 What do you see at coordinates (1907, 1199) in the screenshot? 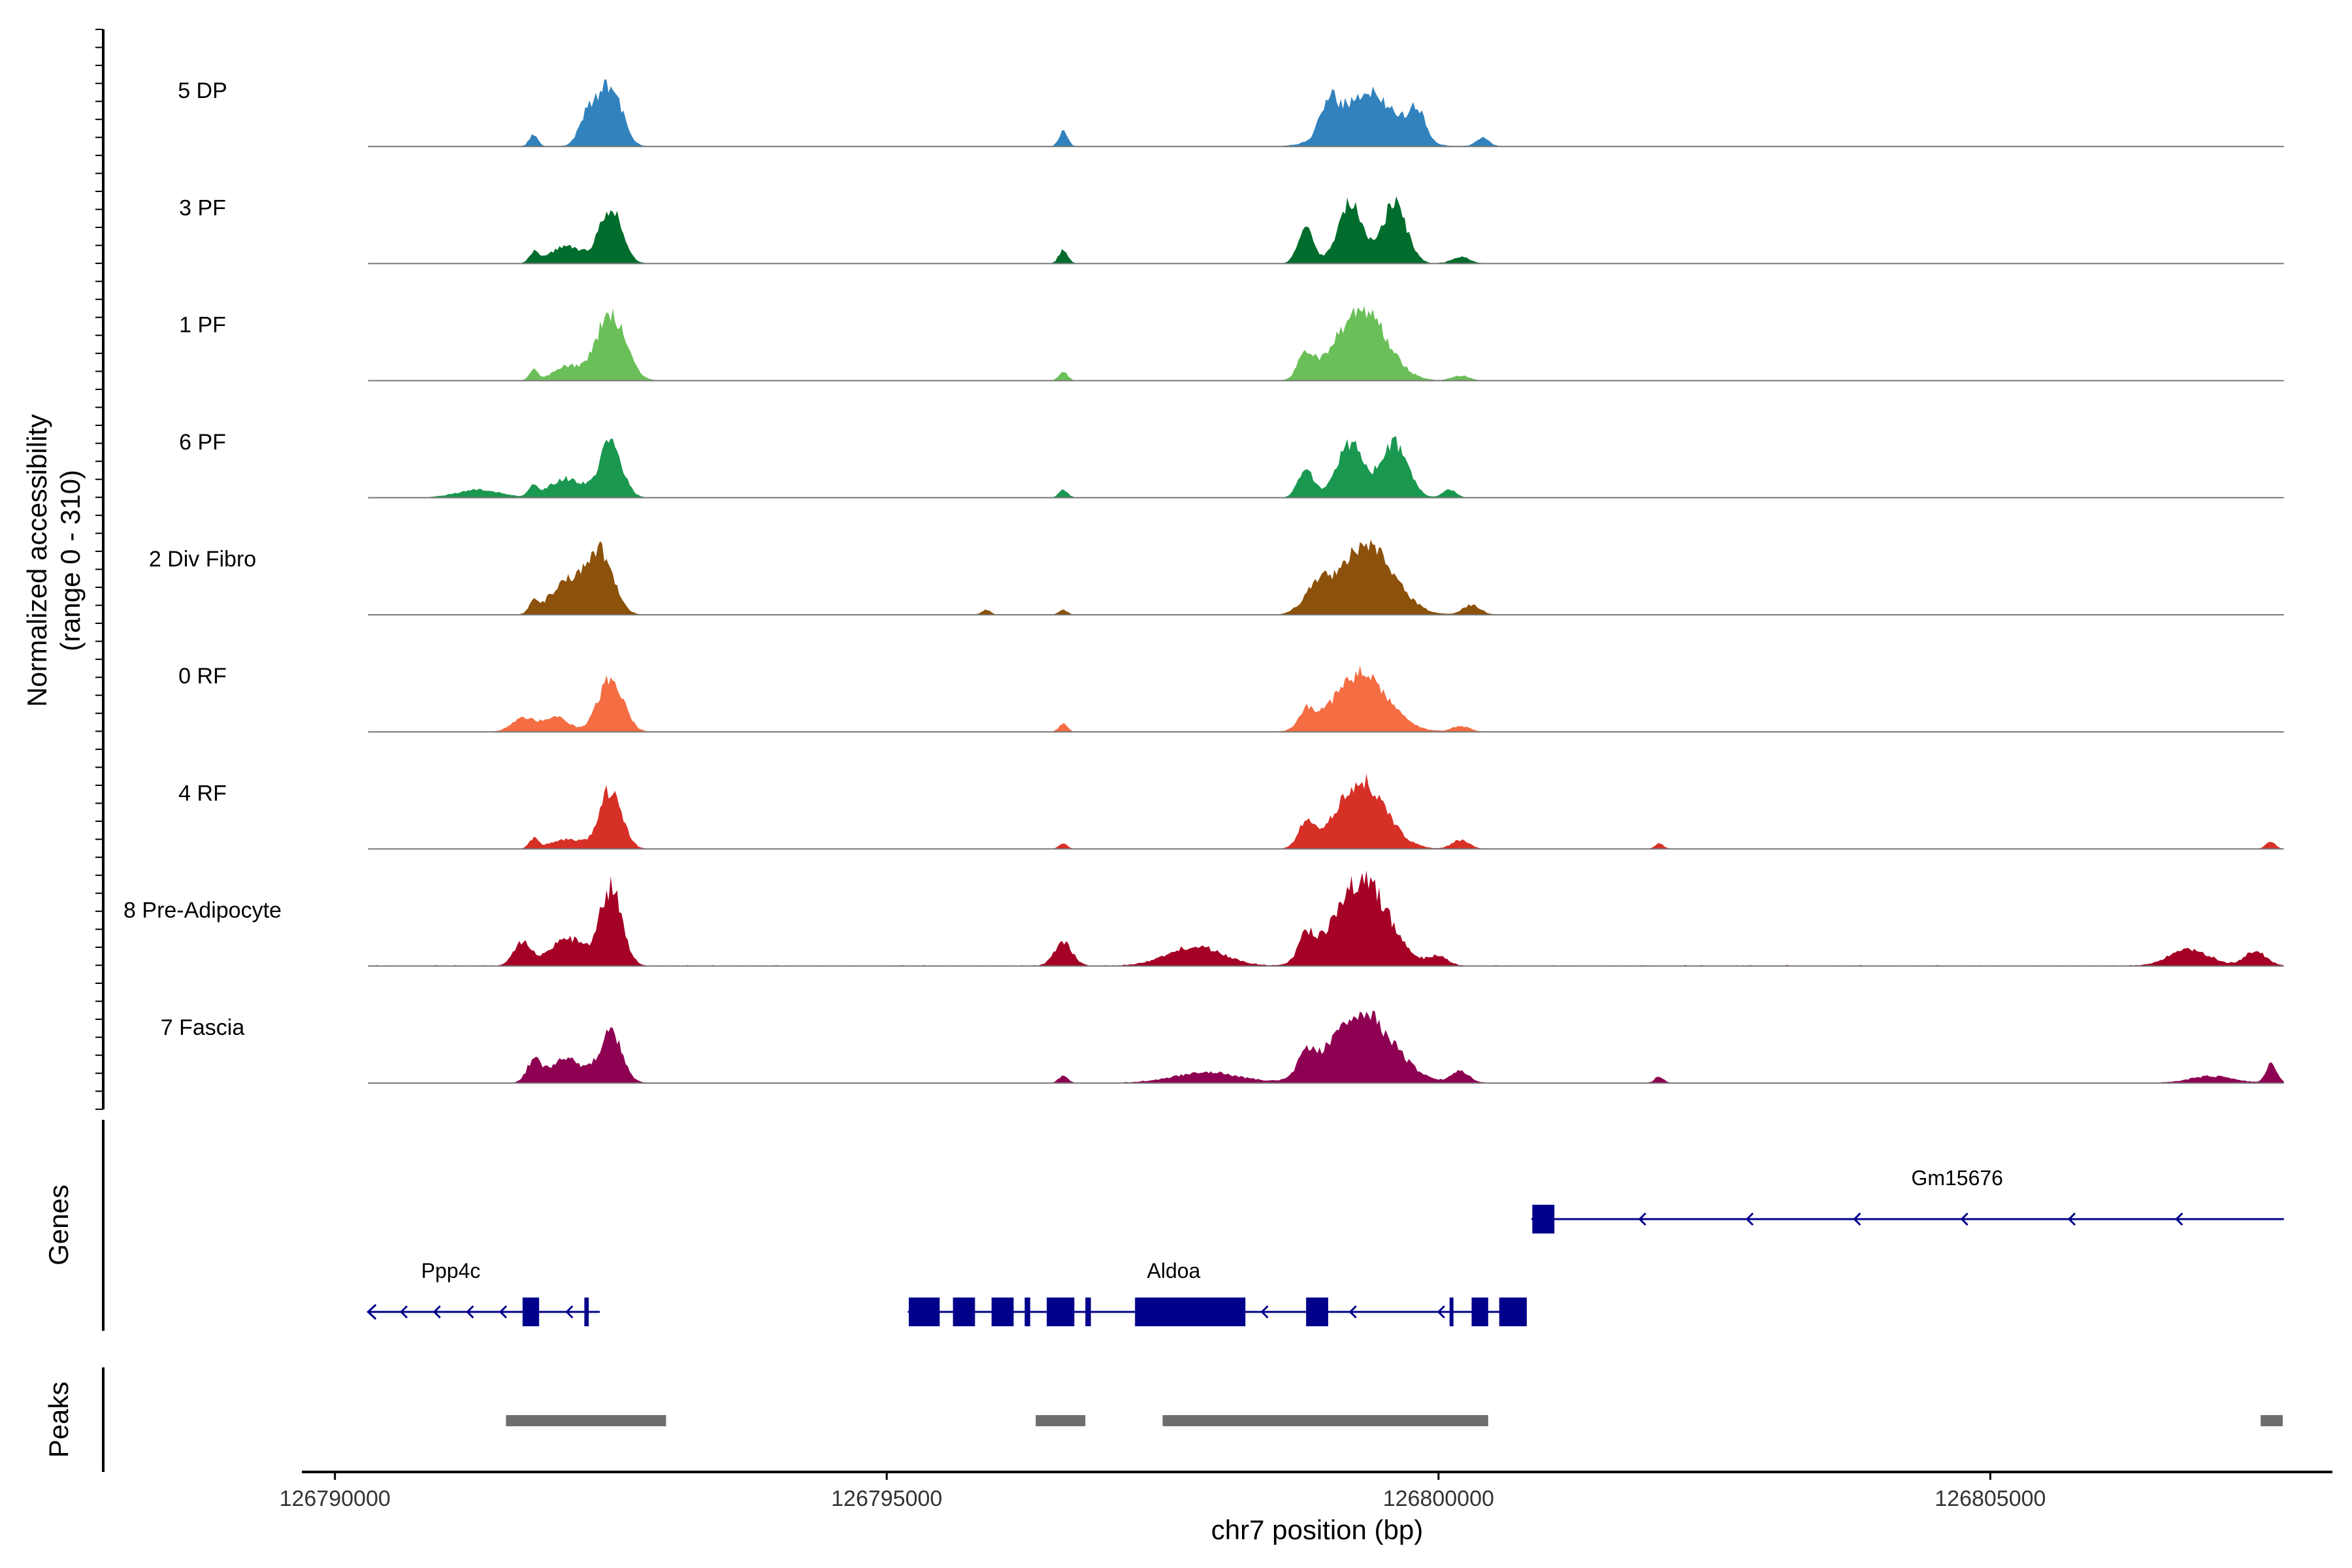
I see `gene-gm15676: Gm15676` at bounding box center [1907, 1199].